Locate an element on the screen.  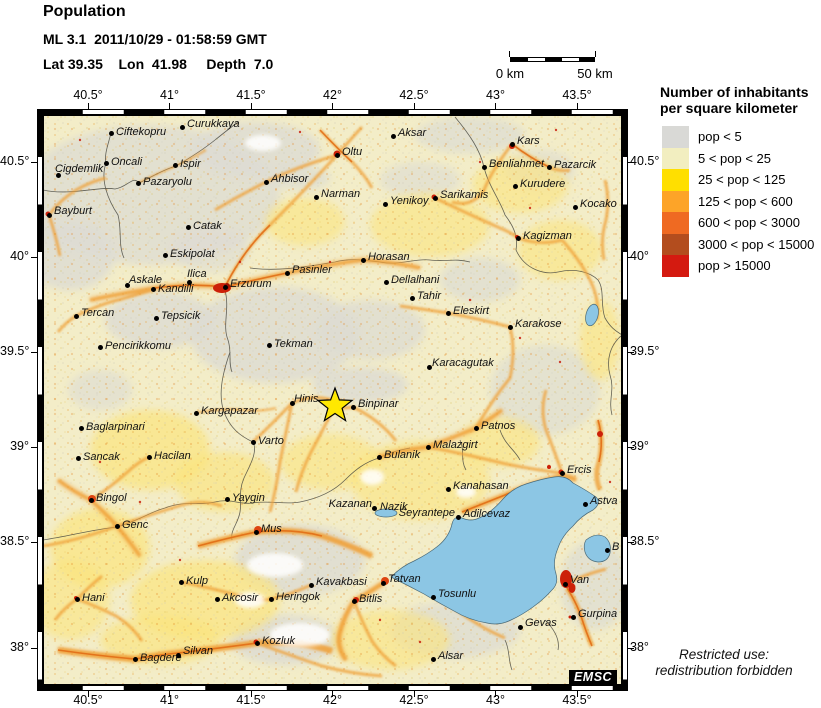
city-label: Benliahmet is located at coordinates (517, 164).